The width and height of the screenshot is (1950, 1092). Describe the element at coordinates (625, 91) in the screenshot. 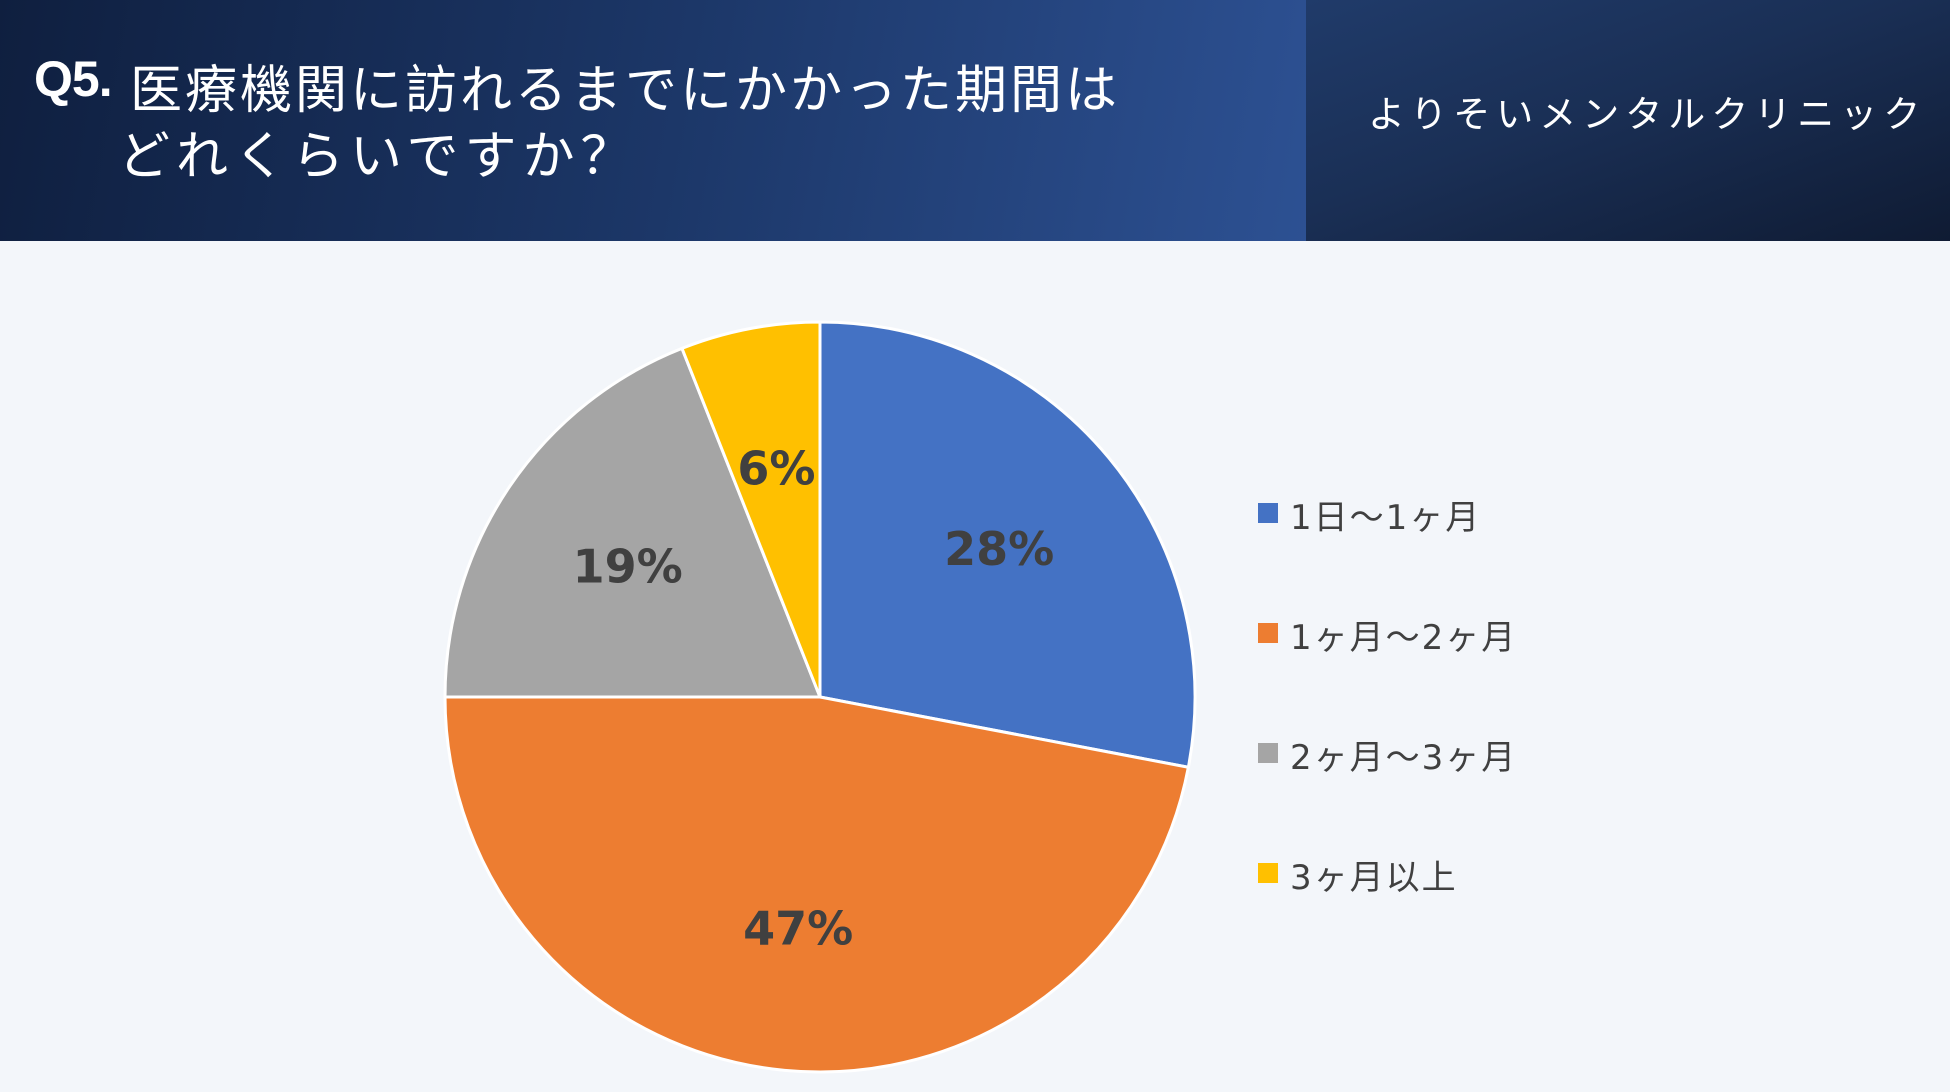

I see `question-title-line1: 医療機関に訪れるまでにかかった期間は` at that location.